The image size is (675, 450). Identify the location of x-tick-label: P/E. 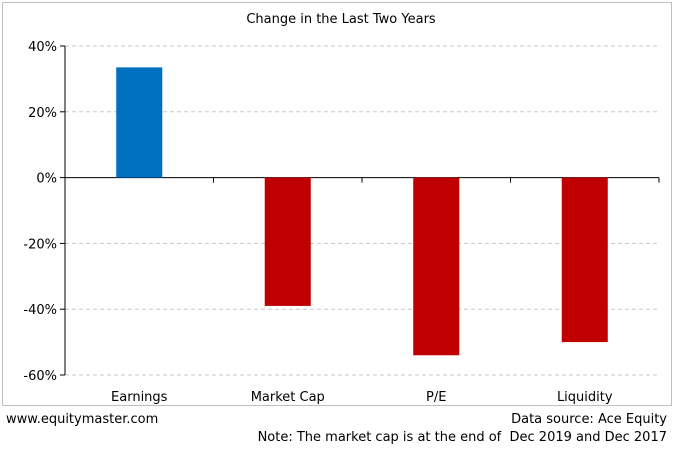
(436, 397).